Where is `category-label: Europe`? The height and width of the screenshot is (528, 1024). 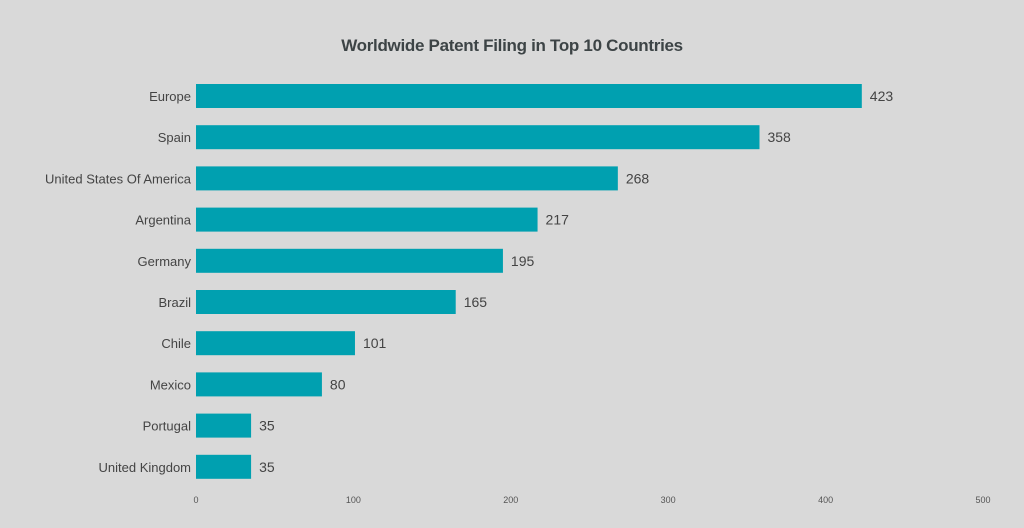 category-label: Europe is located at coordinates (170, 96).